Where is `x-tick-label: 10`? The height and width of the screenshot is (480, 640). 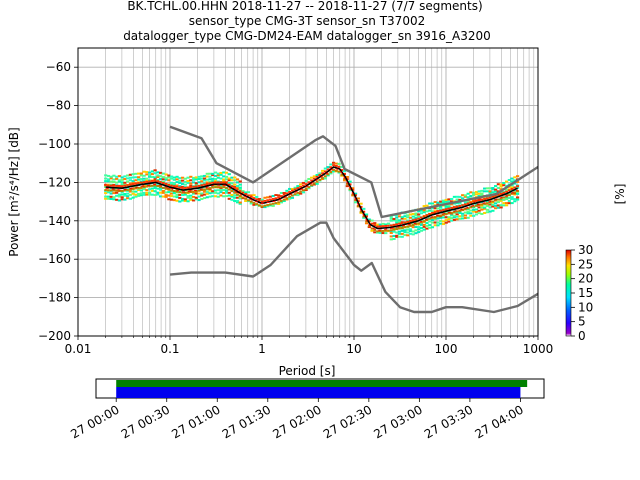 x-tick-label: 10 is located at coordinates (353, 349).